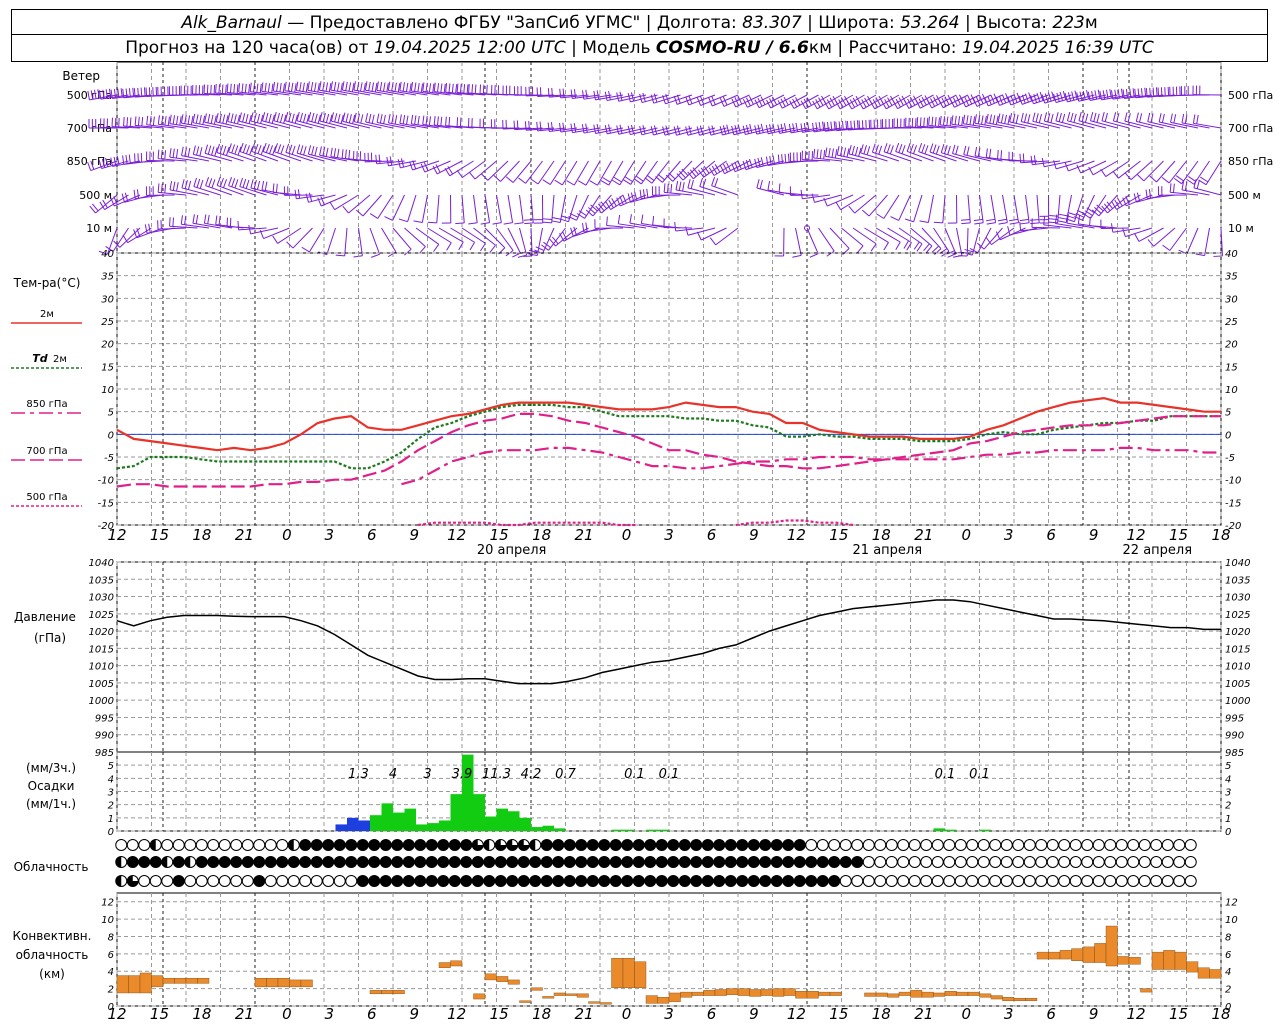  Describe the element at coordinates (244, 1014) in the screenshot. I see `hour-tick-label: 21` at that location.